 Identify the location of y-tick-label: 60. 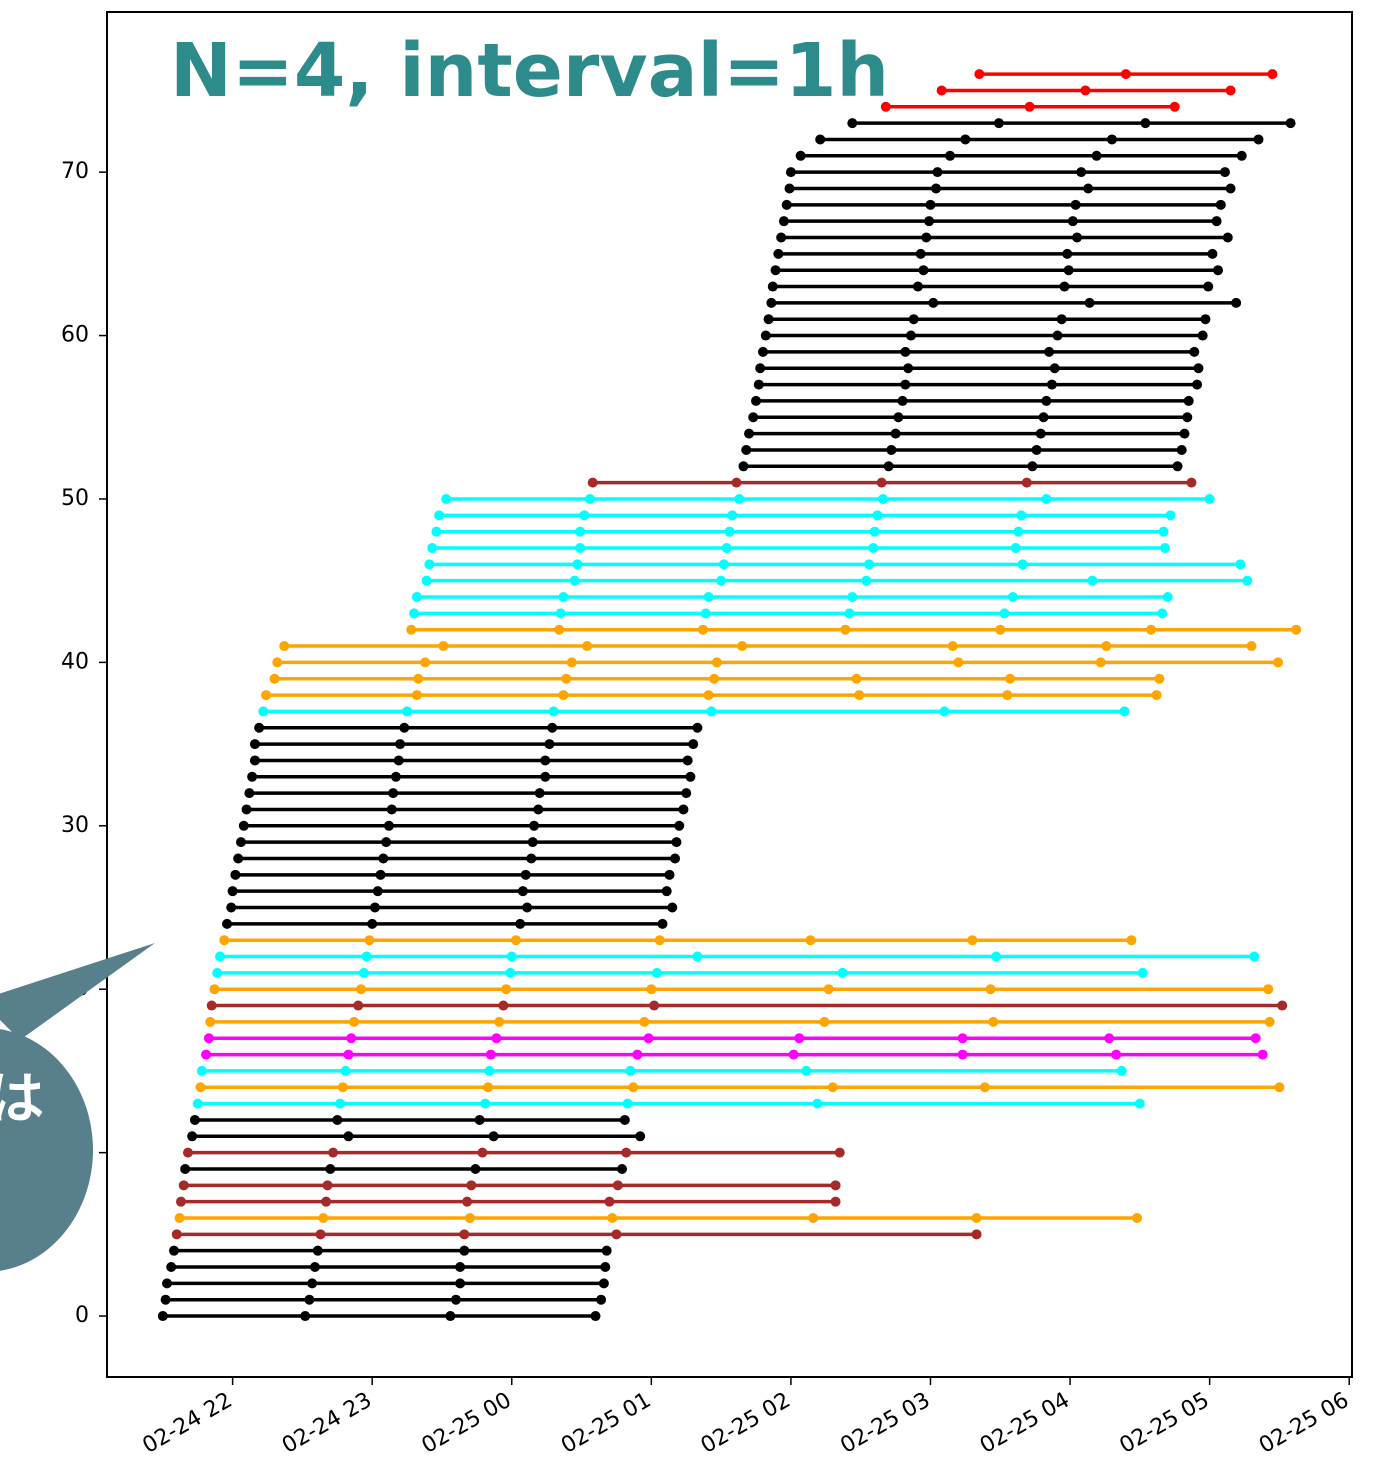
(75, 335).